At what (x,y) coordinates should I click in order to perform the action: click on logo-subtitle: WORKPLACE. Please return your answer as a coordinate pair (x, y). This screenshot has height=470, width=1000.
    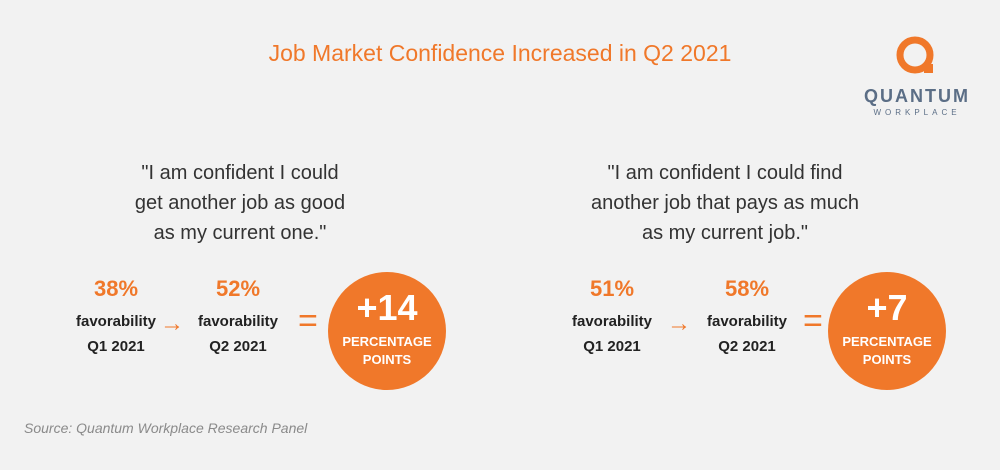
    Looking at the image, I should click on (917, 112).